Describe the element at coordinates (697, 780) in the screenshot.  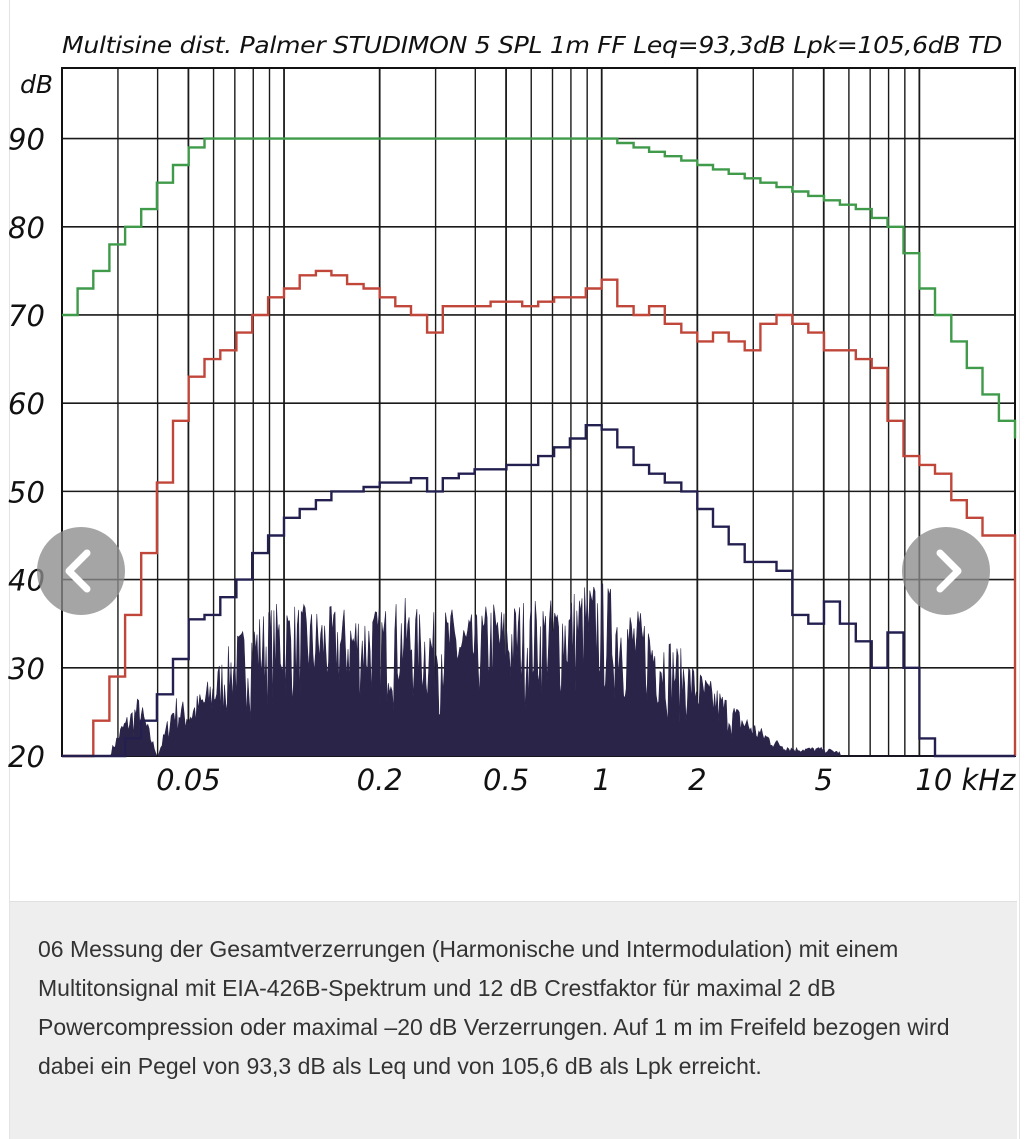
I see `x-tick-label: 2` at that location.